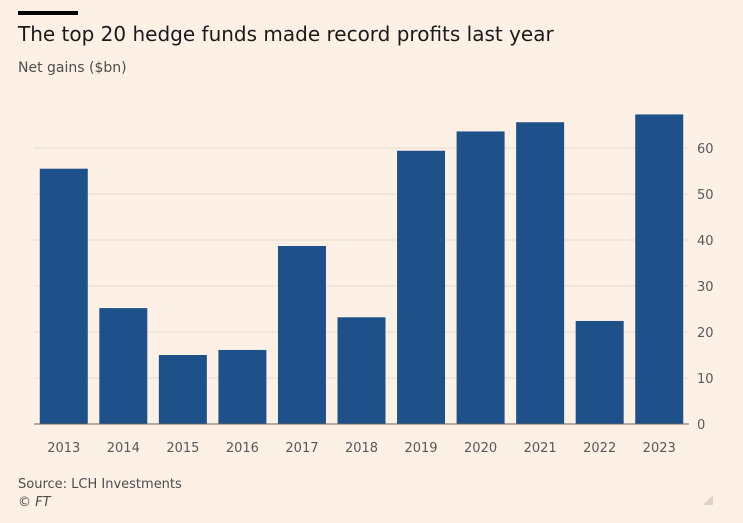 The image size is (743, 523). I want to click on bar-2018, so click(361, 370).